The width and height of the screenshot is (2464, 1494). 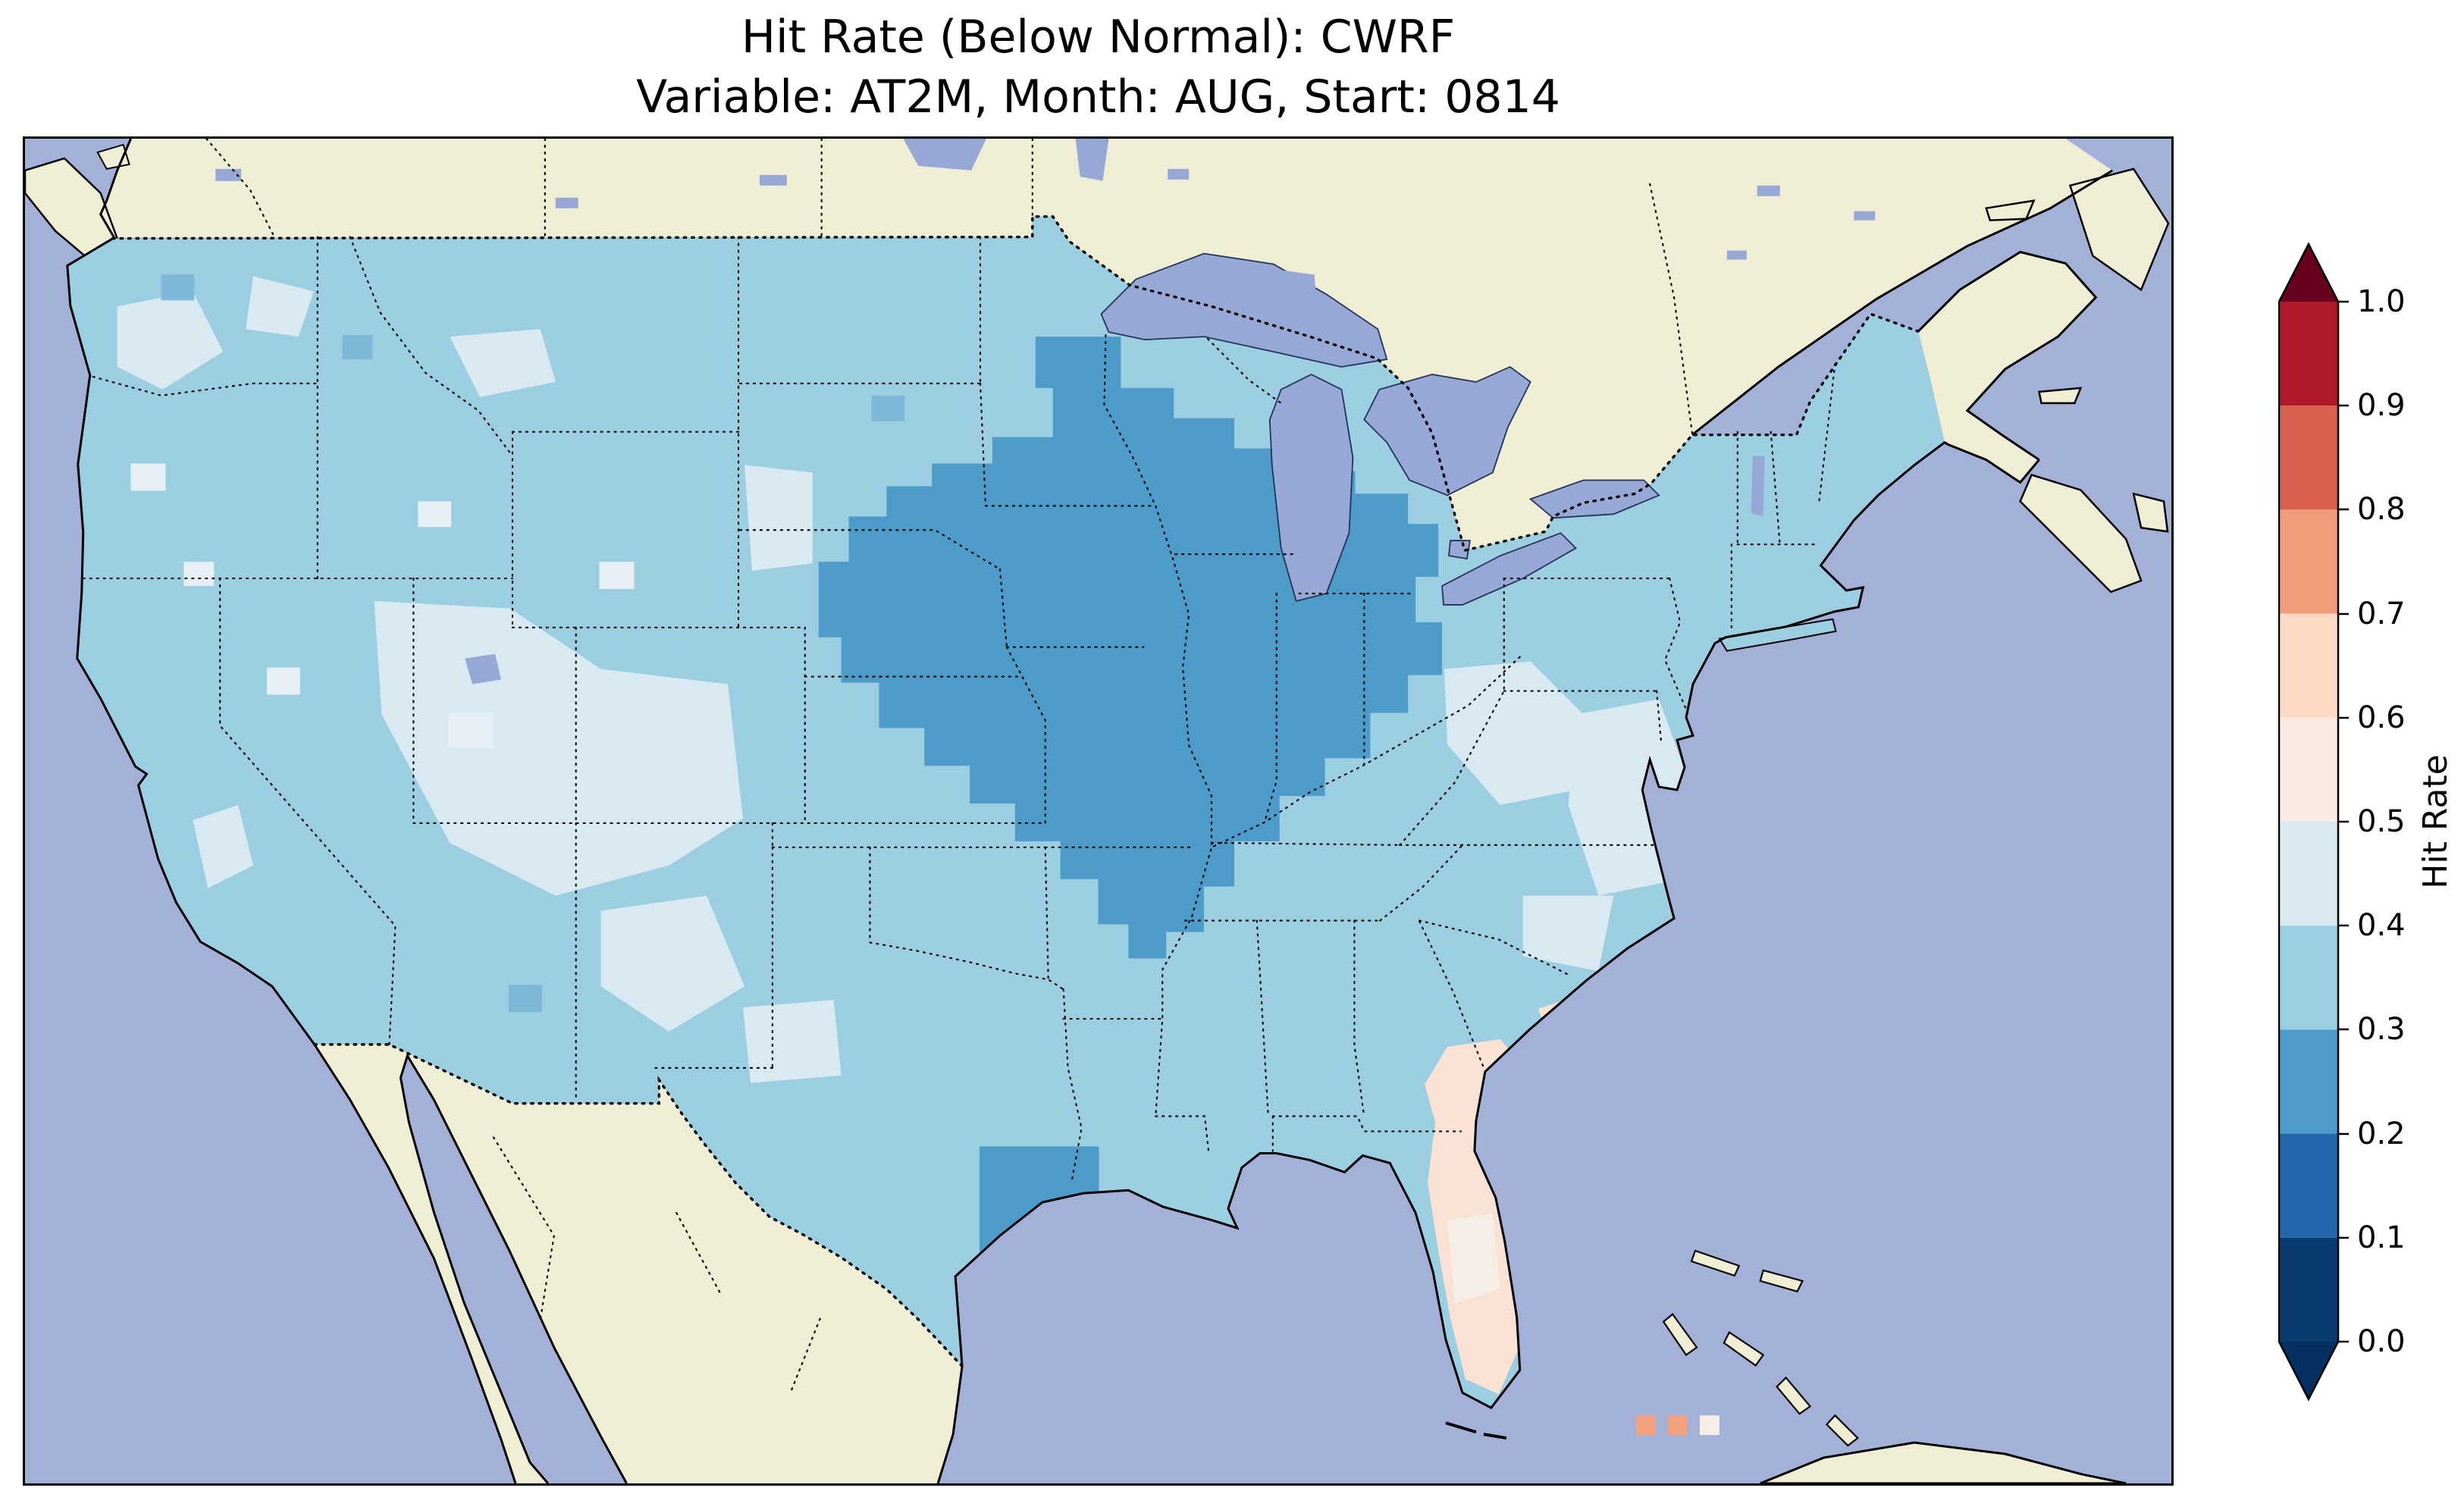 What do you see at coordinates (2381, 1237) in the screenshot?
I see `colorbar-tick-label-01: 0.1` at bounding box center [2381, 1237].